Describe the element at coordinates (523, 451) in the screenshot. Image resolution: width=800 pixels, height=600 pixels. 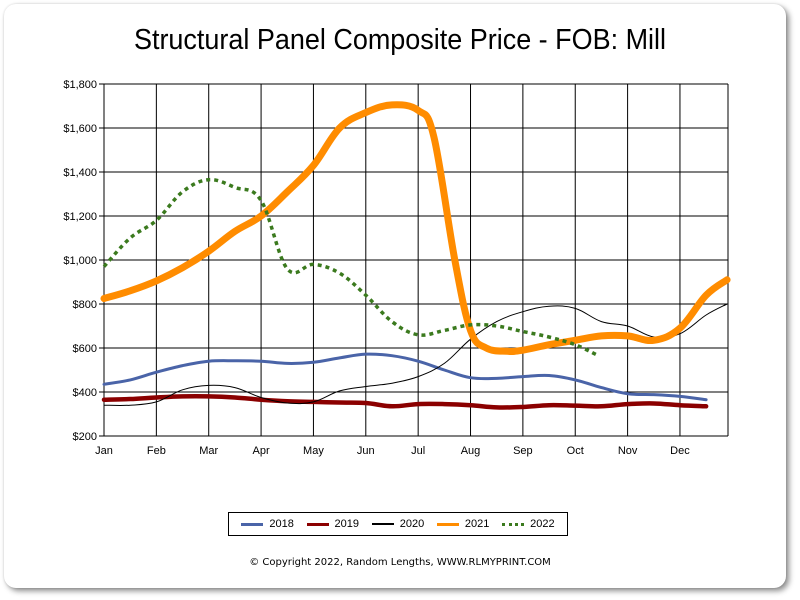
I see `x-tick-label: Sep` at that location.